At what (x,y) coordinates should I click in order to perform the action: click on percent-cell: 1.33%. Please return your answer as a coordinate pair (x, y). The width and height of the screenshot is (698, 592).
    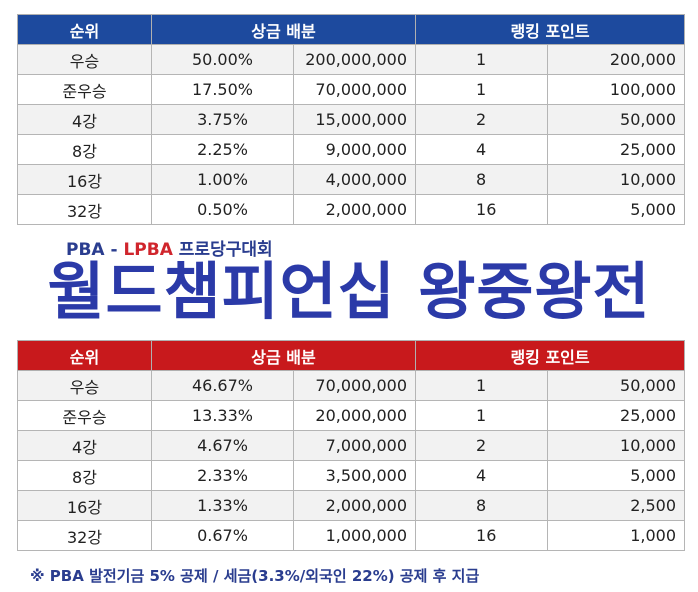
    Looking at the image, I should click on (222, 505).